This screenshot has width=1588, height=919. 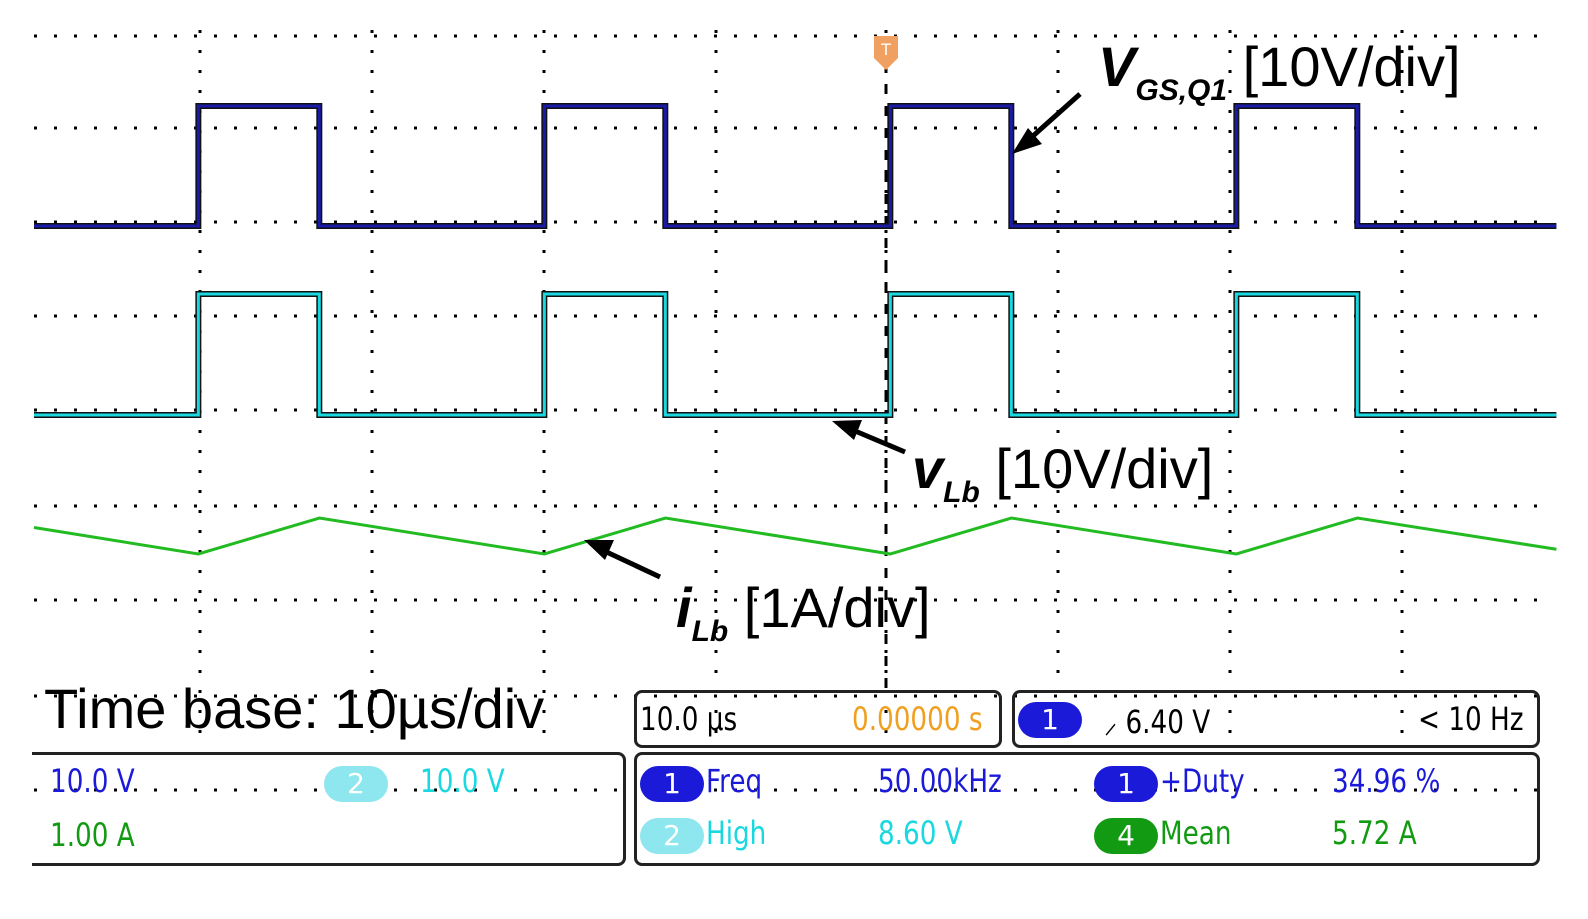 I want to click on trigger-box, so click(x=1276, y=719).